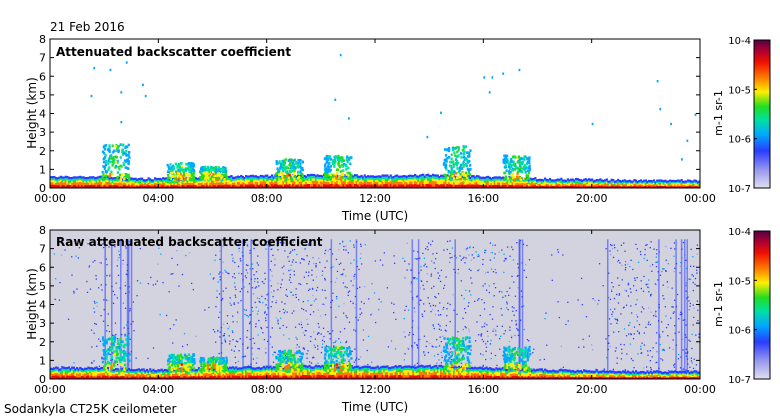 The width and height of the screenshot is (780, 420). What do you see at coordinates (762, 114) in the screenshot?
I see `colorbar-gradient` at bounding box center [762, 114].